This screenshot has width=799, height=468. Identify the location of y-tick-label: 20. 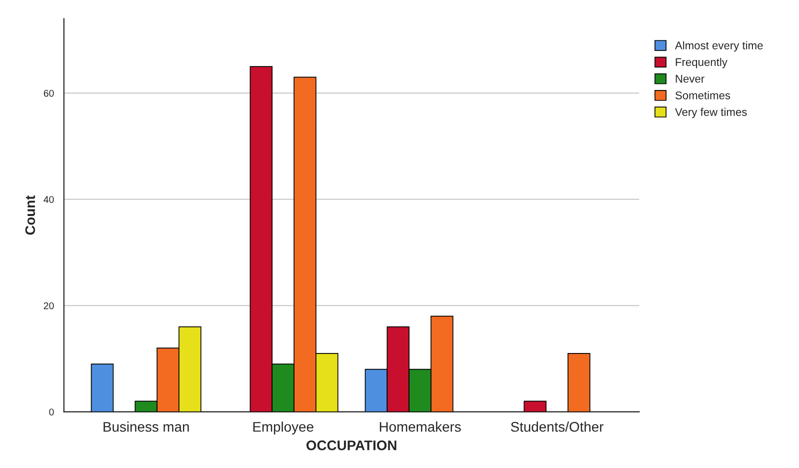
(49, 306).